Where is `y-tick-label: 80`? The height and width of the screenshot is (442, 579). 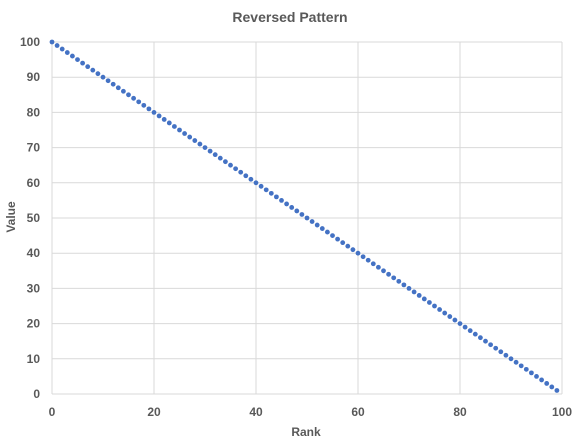
y-tick-label: 80 is located at coordinates (34, 112).